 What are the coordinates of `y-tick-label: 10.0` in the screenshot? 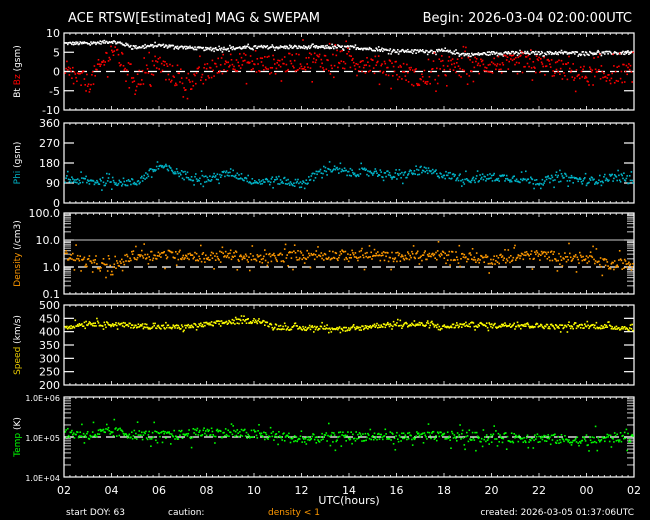 It's located at (48, 240).